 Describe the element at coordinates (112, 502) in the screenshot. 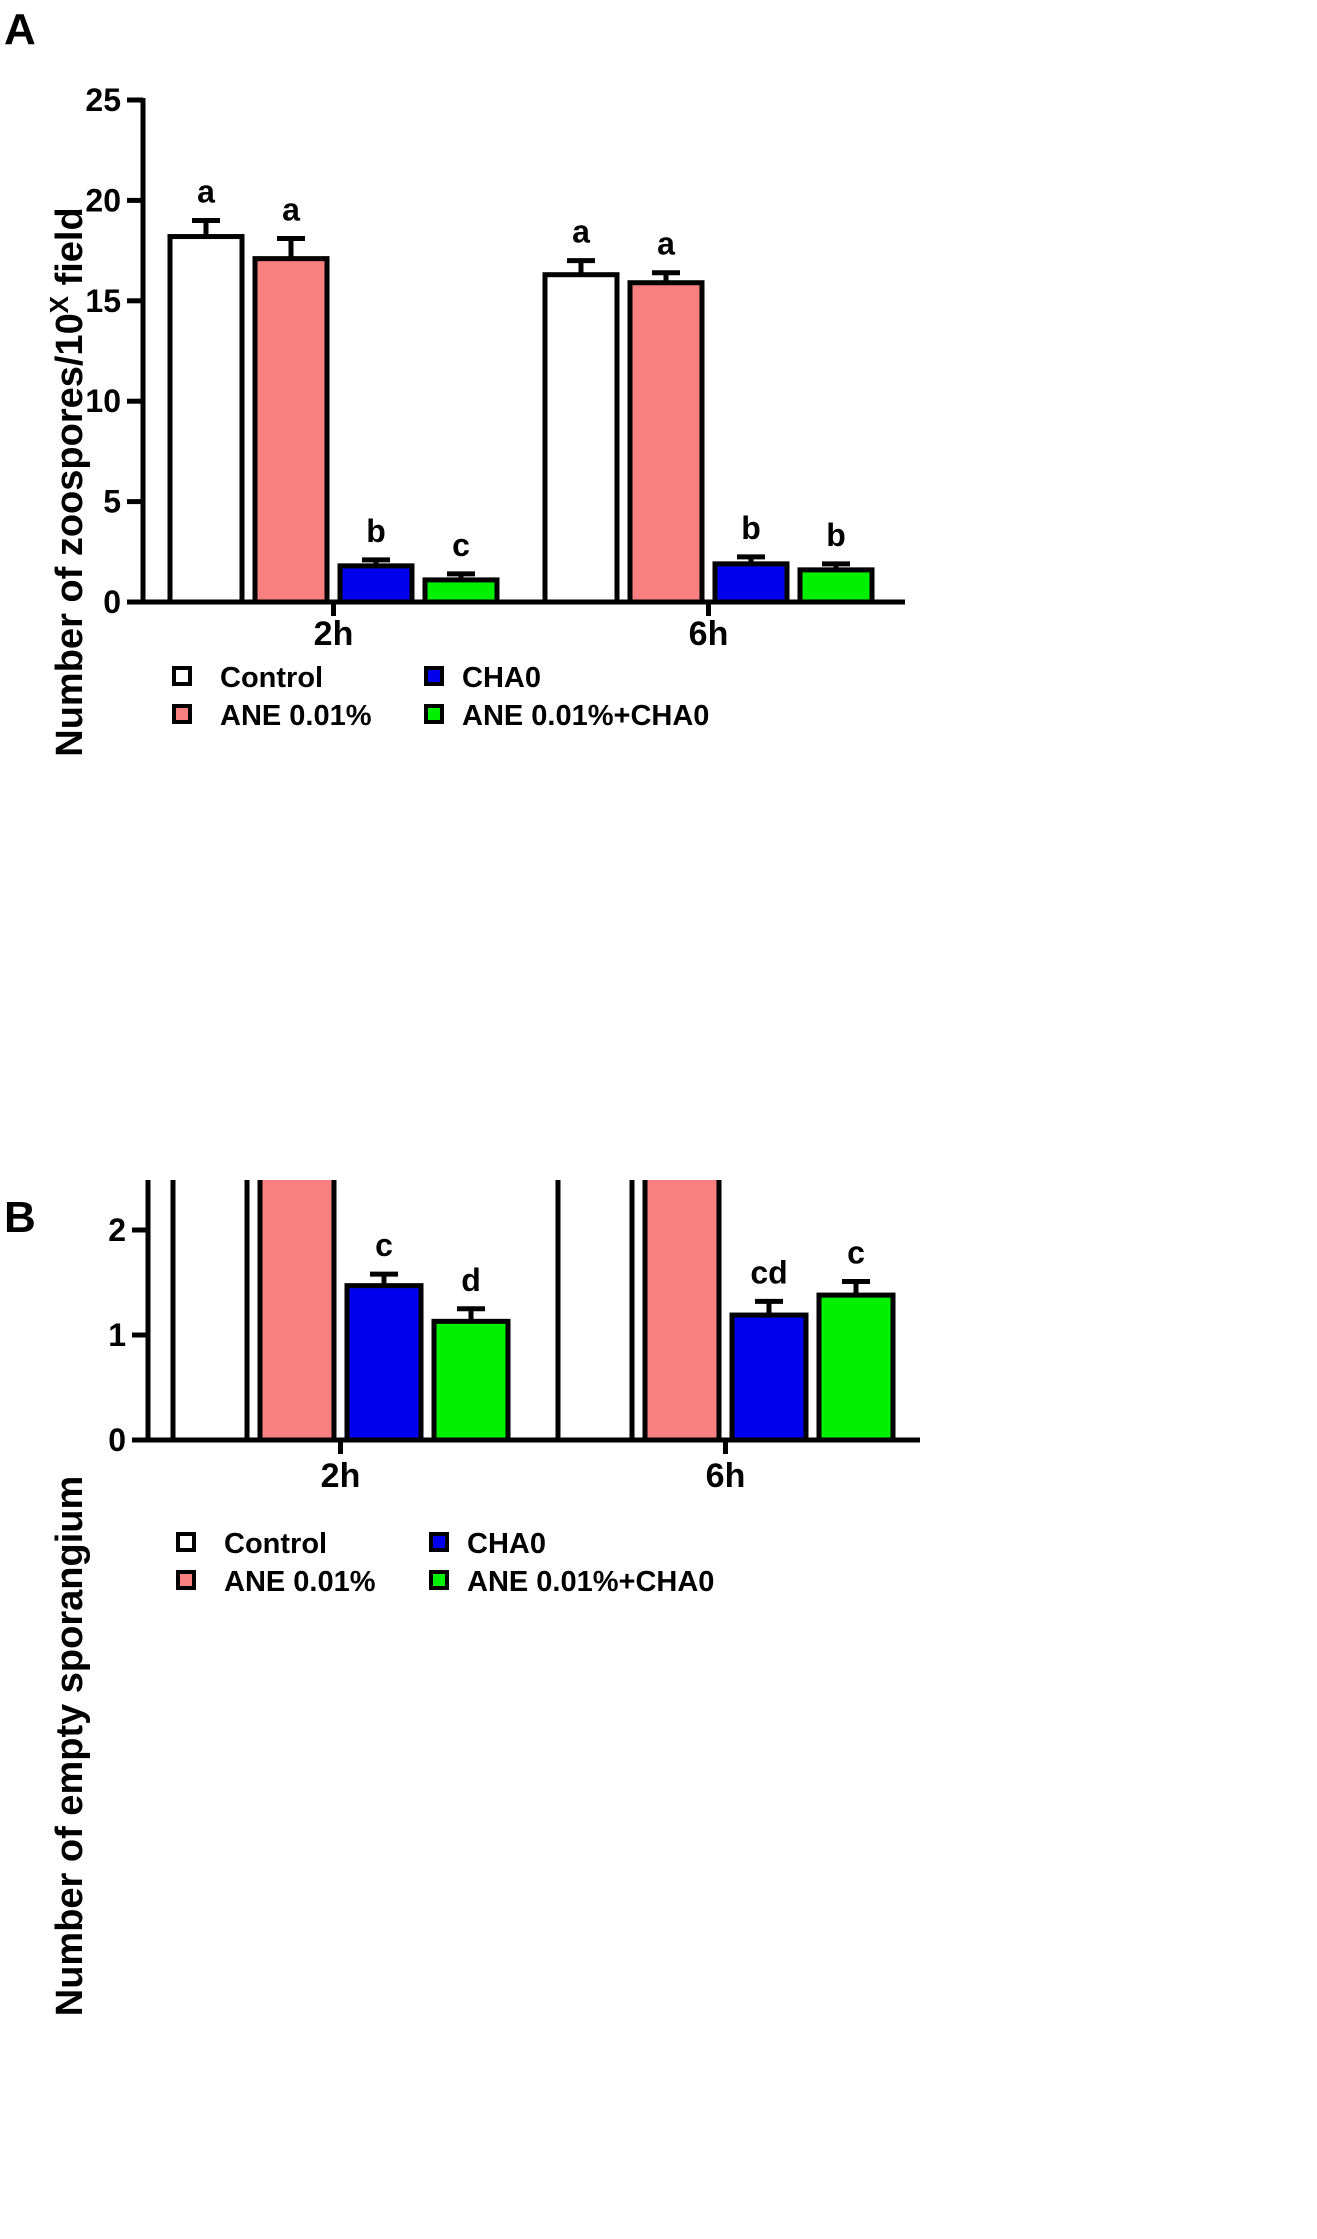

I see `y-tick-label: 5` at that location.